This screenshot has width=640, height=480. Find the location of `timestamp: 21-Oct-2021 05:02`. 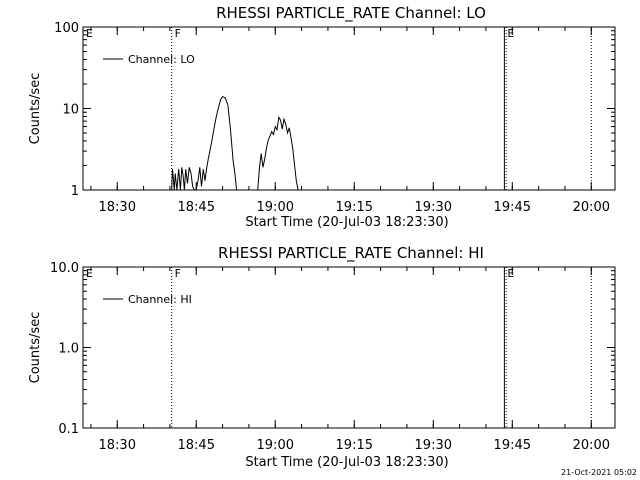

timestamp: 21-Oct-2021 05:02 is located at coordinates (599, 472).